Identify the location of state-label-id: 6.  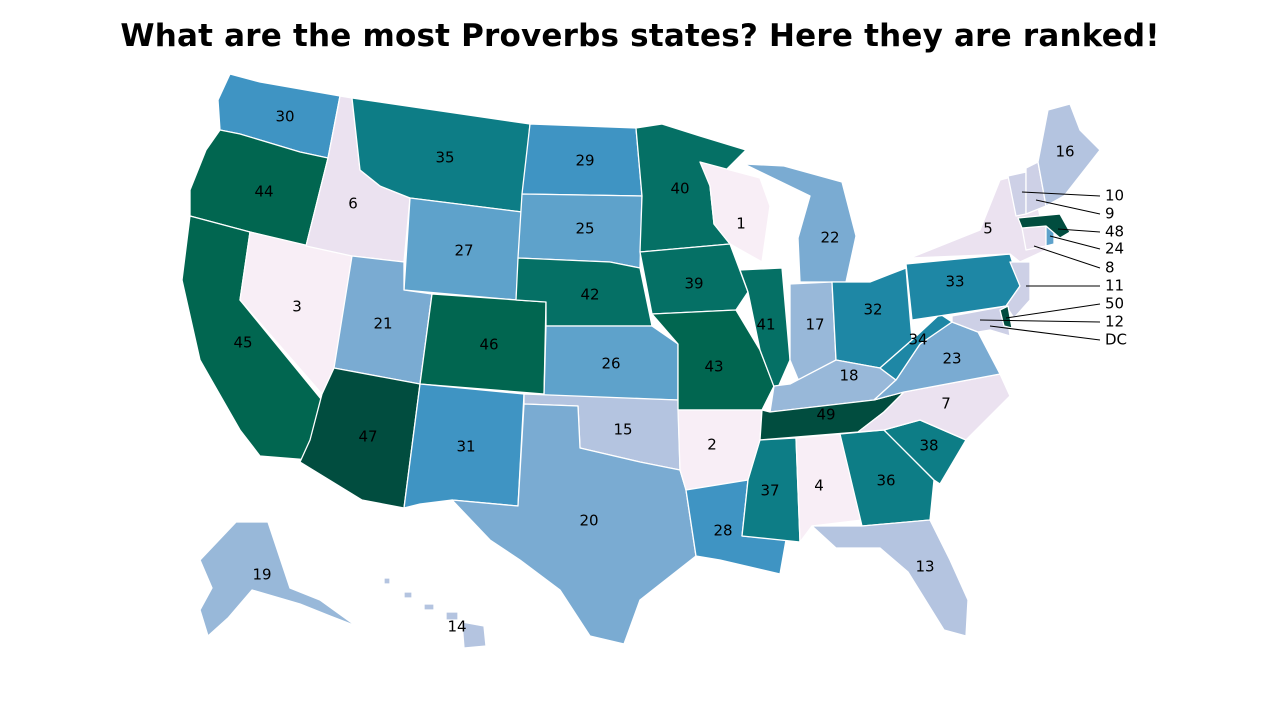
(353, 204).